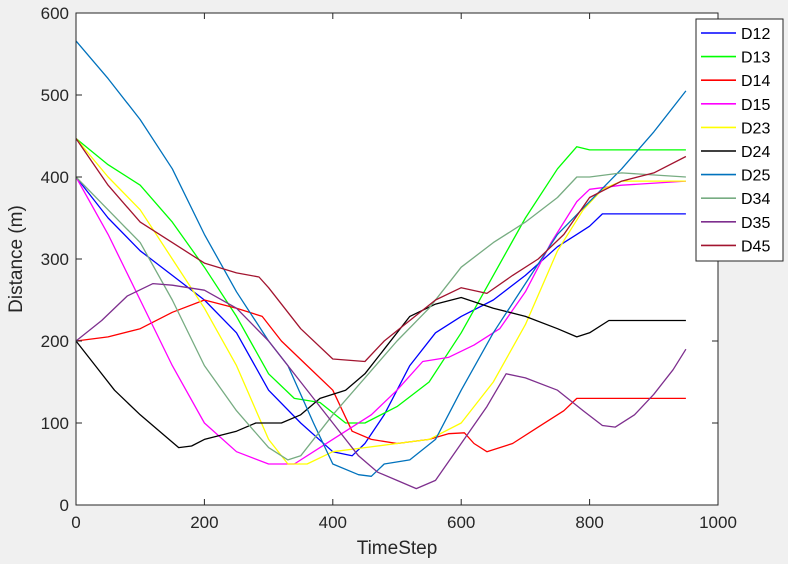 This screenshot has width=788, height=564. What do you see at coordinates (755, 81) in the screenshot?
I see `legend-label-d14: D14` at bounding box center [755, 81].